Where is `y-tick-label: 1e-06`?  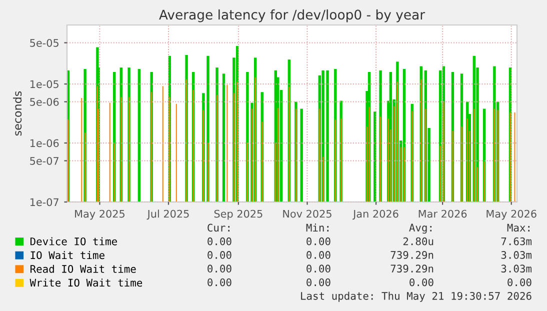 y-tick-label: 1e-06 is located at coordinates (44, 143).